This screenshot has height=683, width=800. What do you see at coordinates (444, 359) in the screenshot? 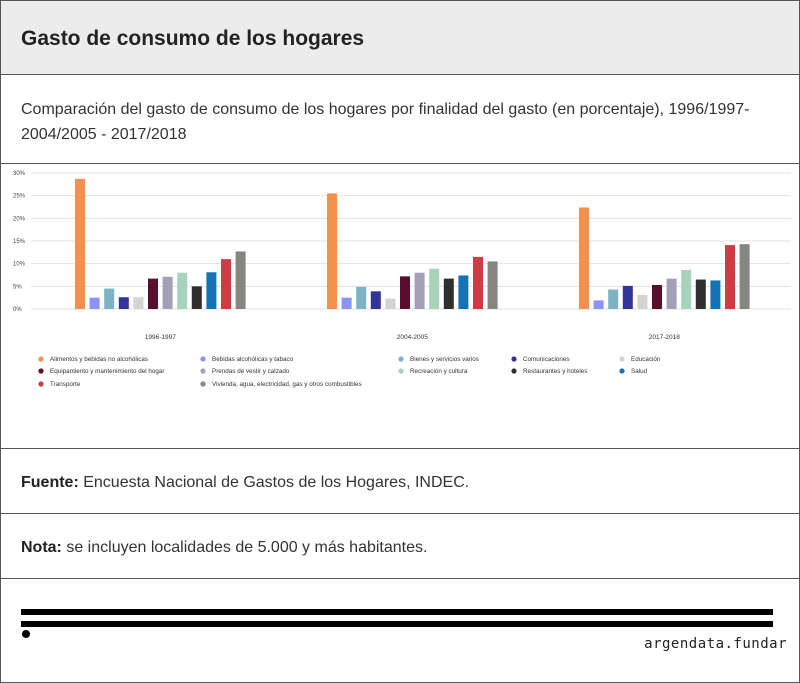
I see `legend-label: Bienes y servicios varios` at bounding box center [444, 359].